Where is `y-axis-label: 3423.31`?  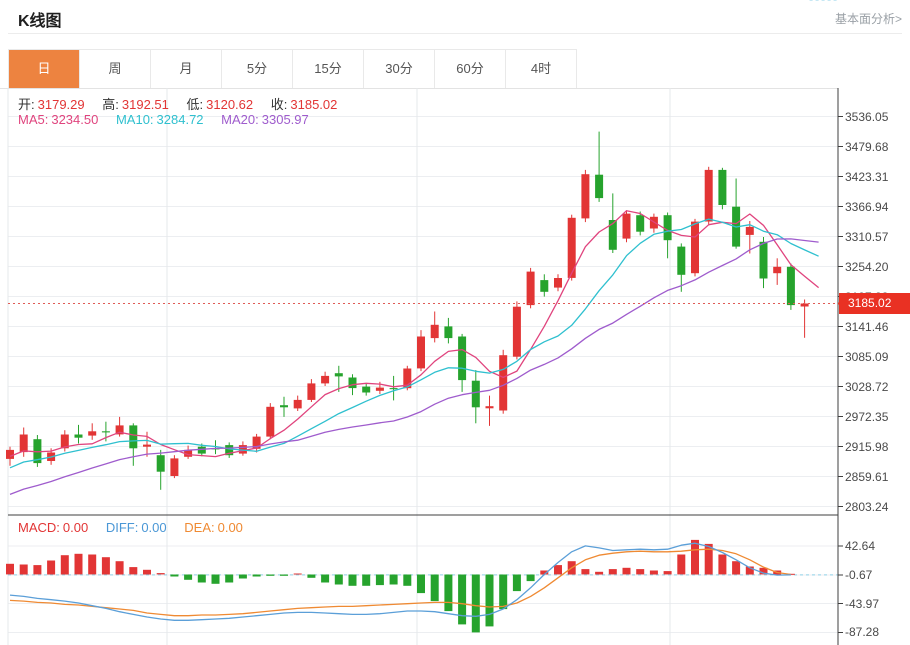 y-axis-label: 3423.31 is located at coordinates (867, 177).